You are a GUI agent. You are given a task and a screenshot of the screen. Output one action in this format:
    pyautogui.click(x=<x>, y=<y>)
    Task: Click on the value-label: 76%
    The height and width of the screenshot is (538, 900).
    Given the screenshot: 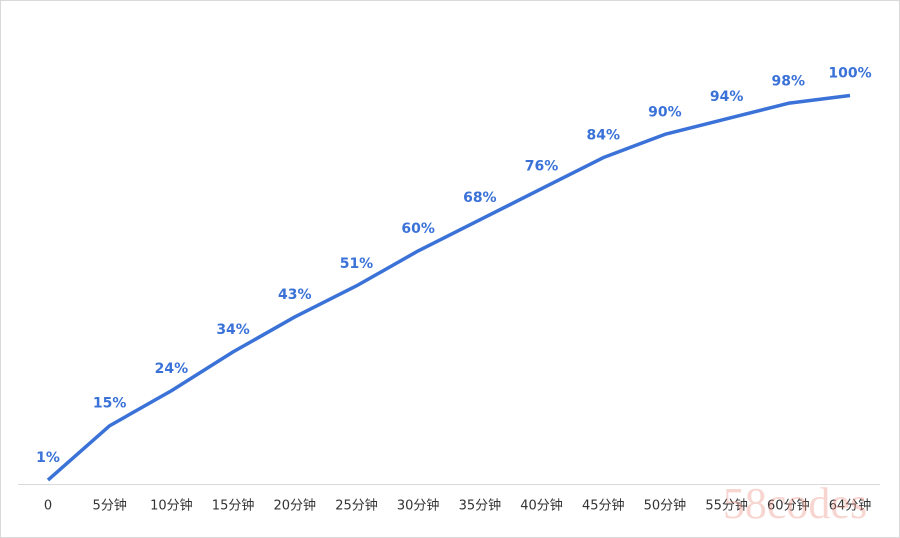 What is the action you would take?
    pyautogui.click(x=542, y=167)
    